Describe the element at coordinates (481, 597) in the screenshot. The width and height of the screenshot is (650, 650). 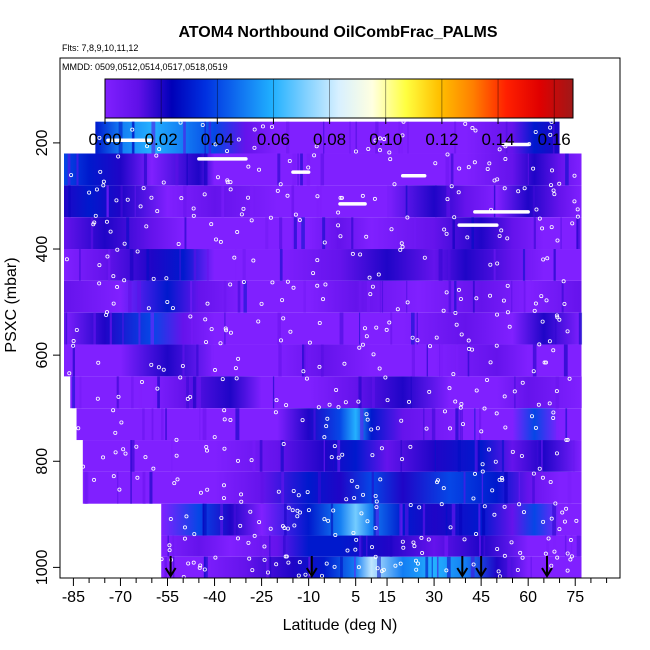
I see `x-axis-tick-label: 45` at that location.